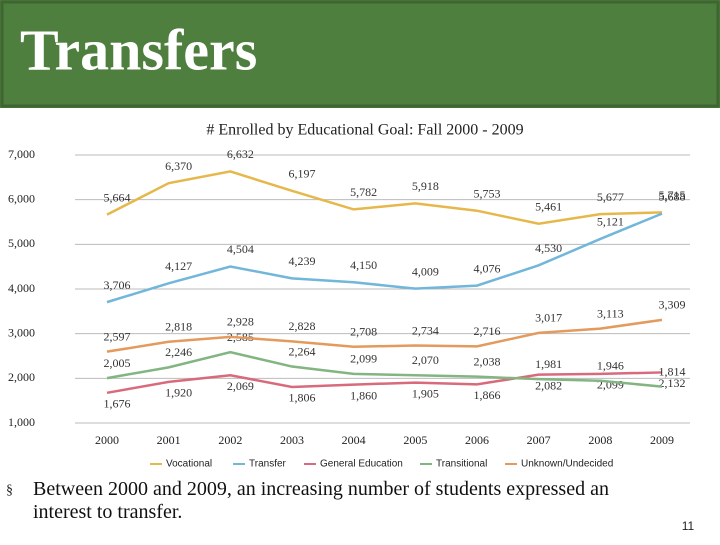 The width and height of the screenshot is (720, 545). What do you see at coordinates (240, 386) in the screenshot?
I see `data-label: 2,069` at bounding box center [240, 386].